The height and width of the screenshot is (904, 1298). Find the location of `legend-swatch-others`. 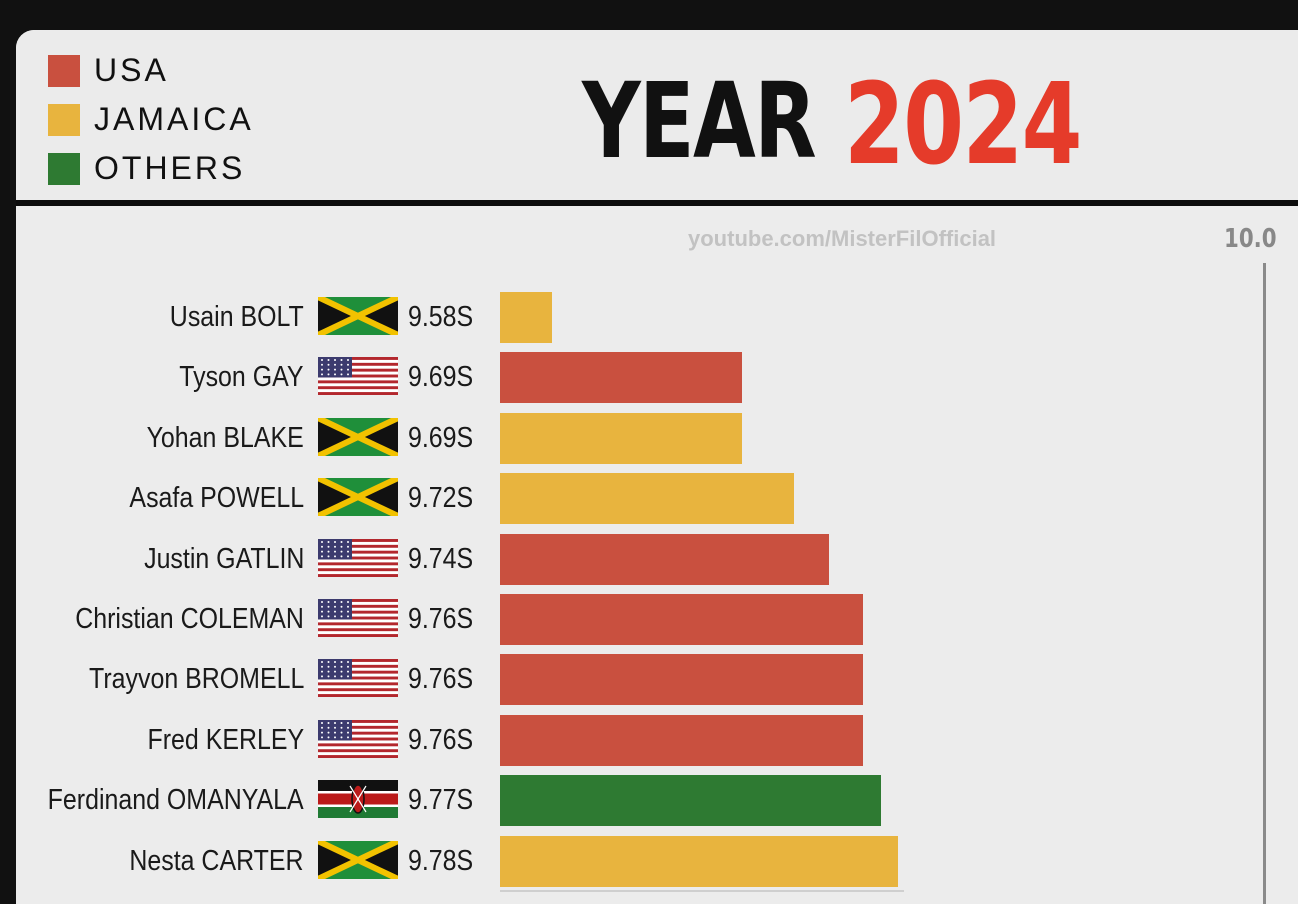

legend-swatch-others is located at coordinates (64, 168).